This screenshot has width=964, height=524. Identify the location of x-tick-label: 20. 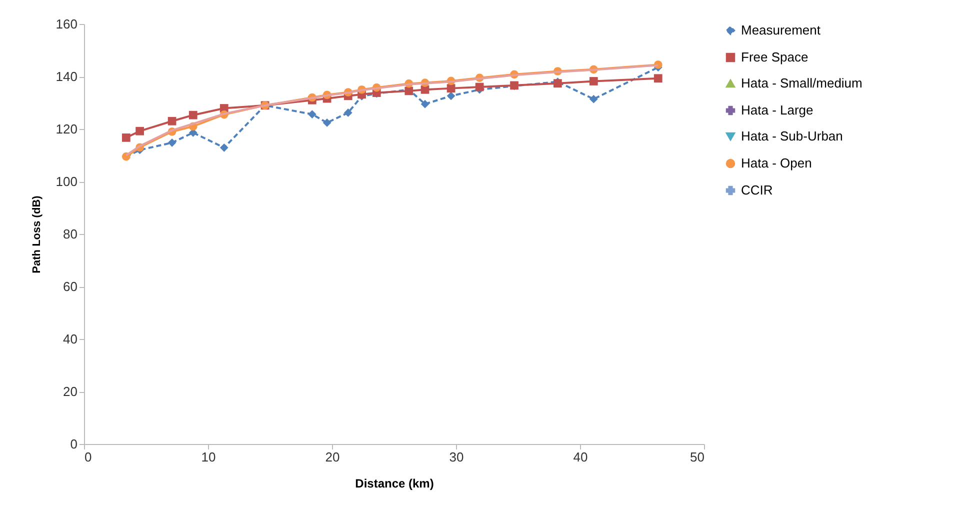
(332, 457).